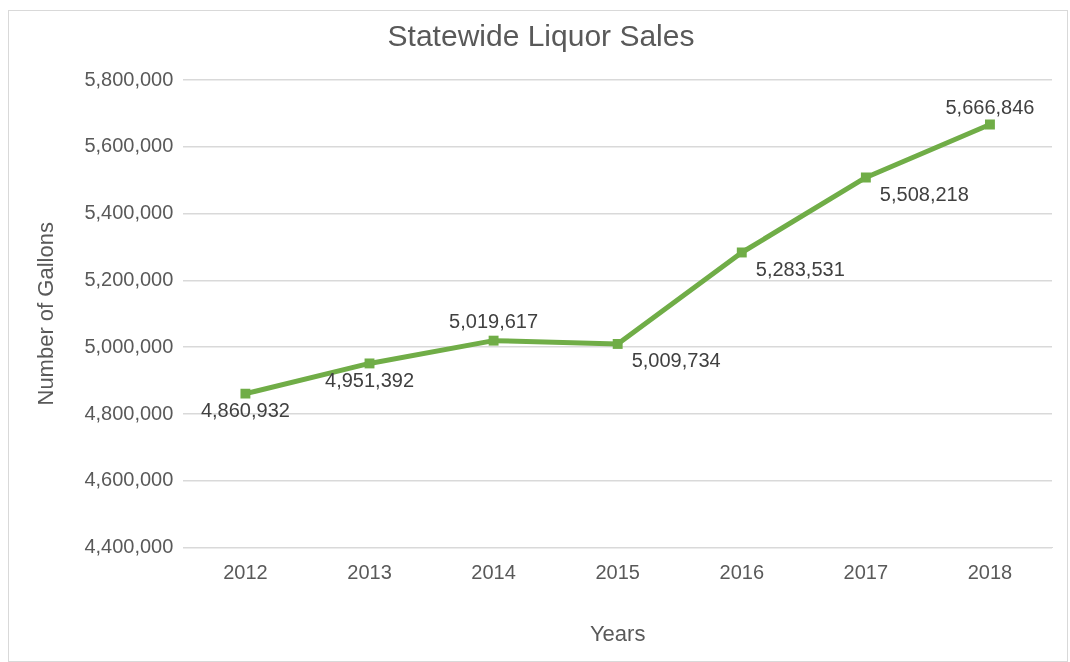 This screenshot has width=1070, height=662. What do you see at coordinates (541, 36) in the screenshot?
I see `chart-title: Statewide Liquor Sales` at bounding box center [541, 36].